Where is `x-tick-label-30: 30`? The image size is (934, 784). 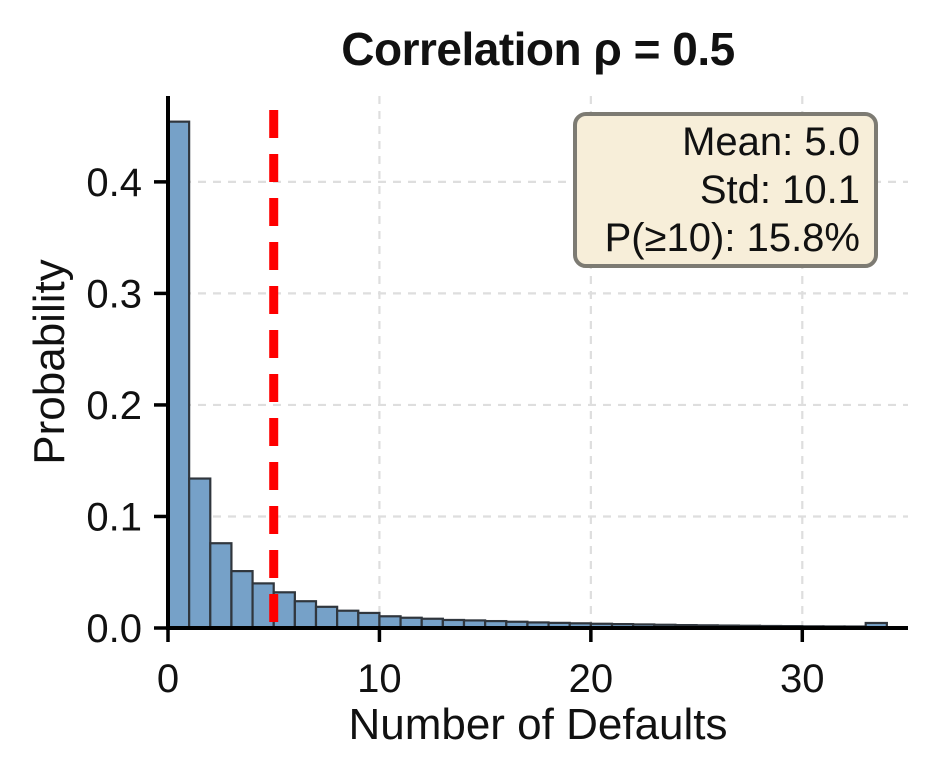 x-tick-label-30: 30 is located at coordinates (802, 679).